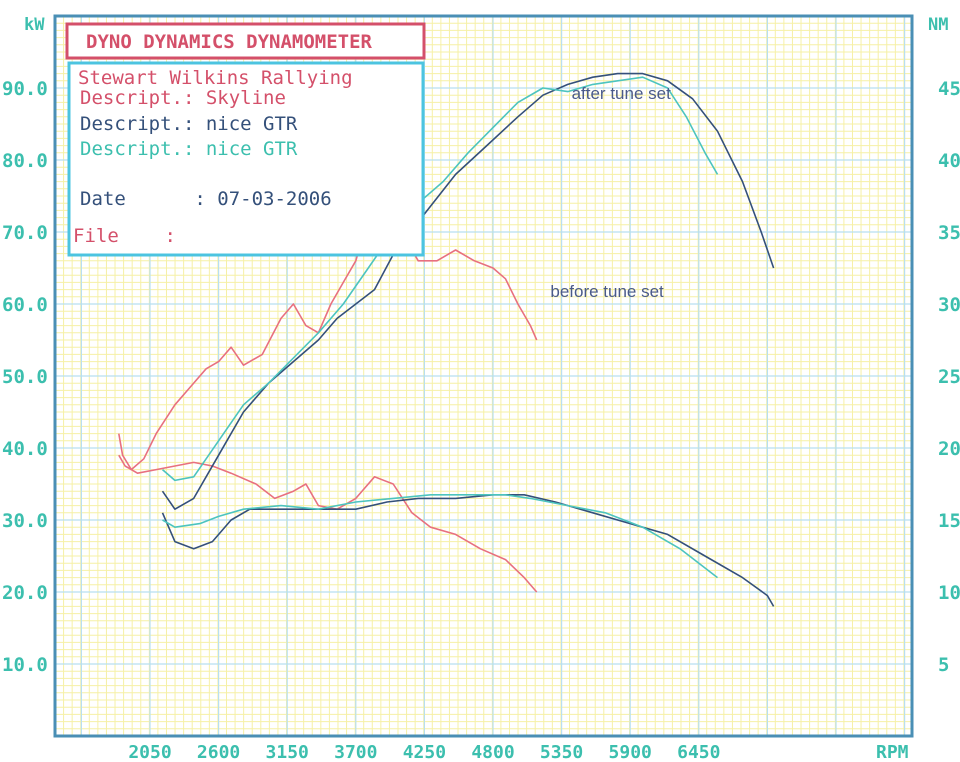 The image size is (960, 762). Describe the element at coordinates (206, 199) in the screenshot. I see `info-line: Date : 07-03-2006` at that location.